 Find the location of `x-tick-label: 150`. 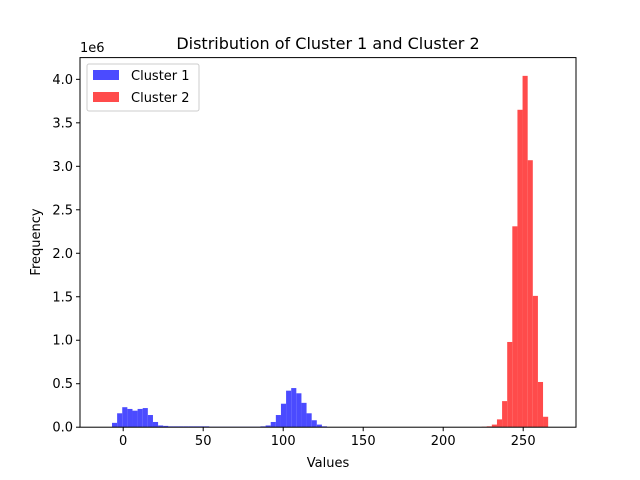

x-tick-label: 150 is located at coordinates (363, 441).